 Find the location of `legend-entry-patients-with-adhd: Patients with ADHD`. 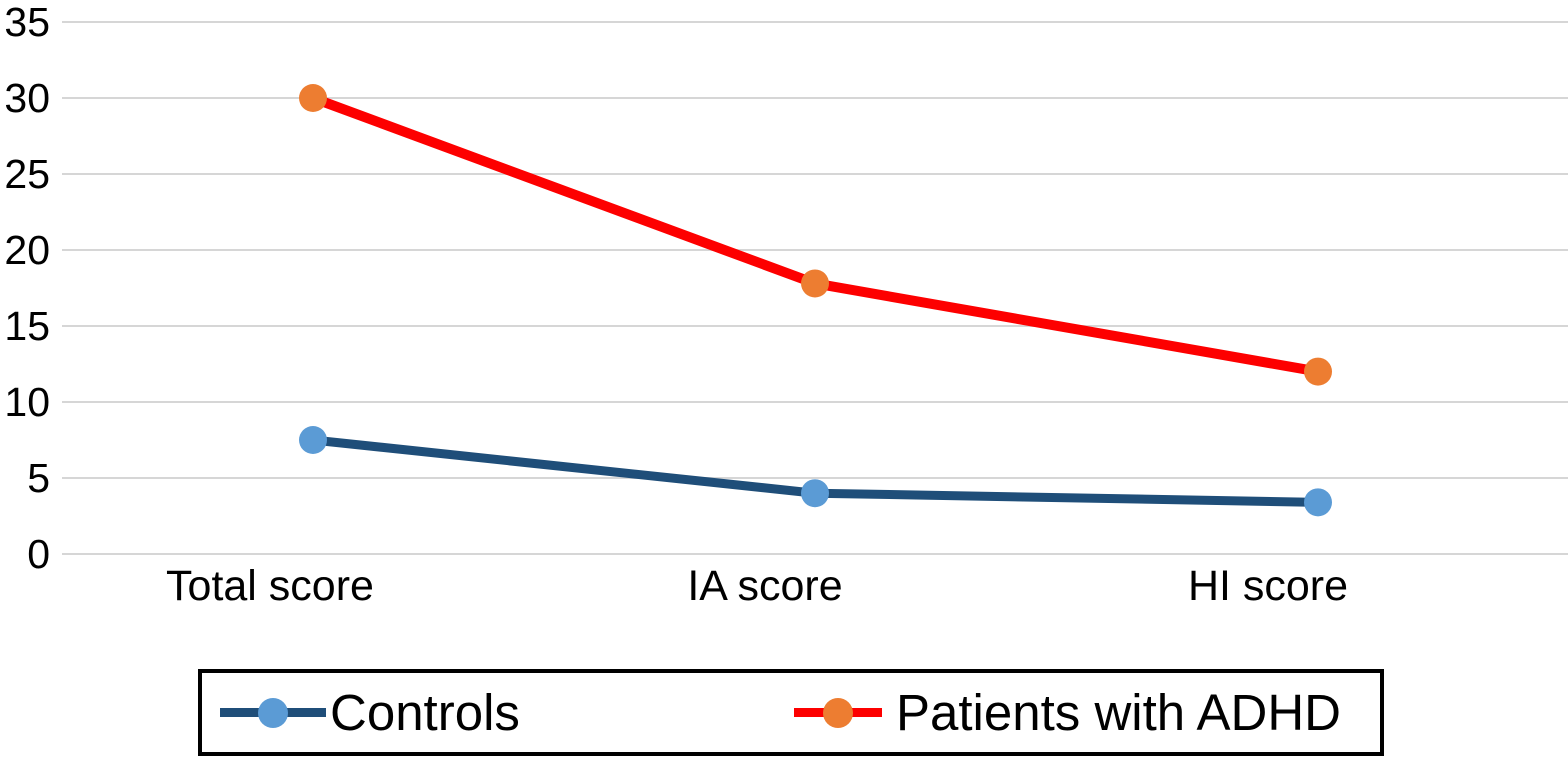

legend-entry-patients-with-adhd: Patients with ADHD is located at coordinates (1067, 712).